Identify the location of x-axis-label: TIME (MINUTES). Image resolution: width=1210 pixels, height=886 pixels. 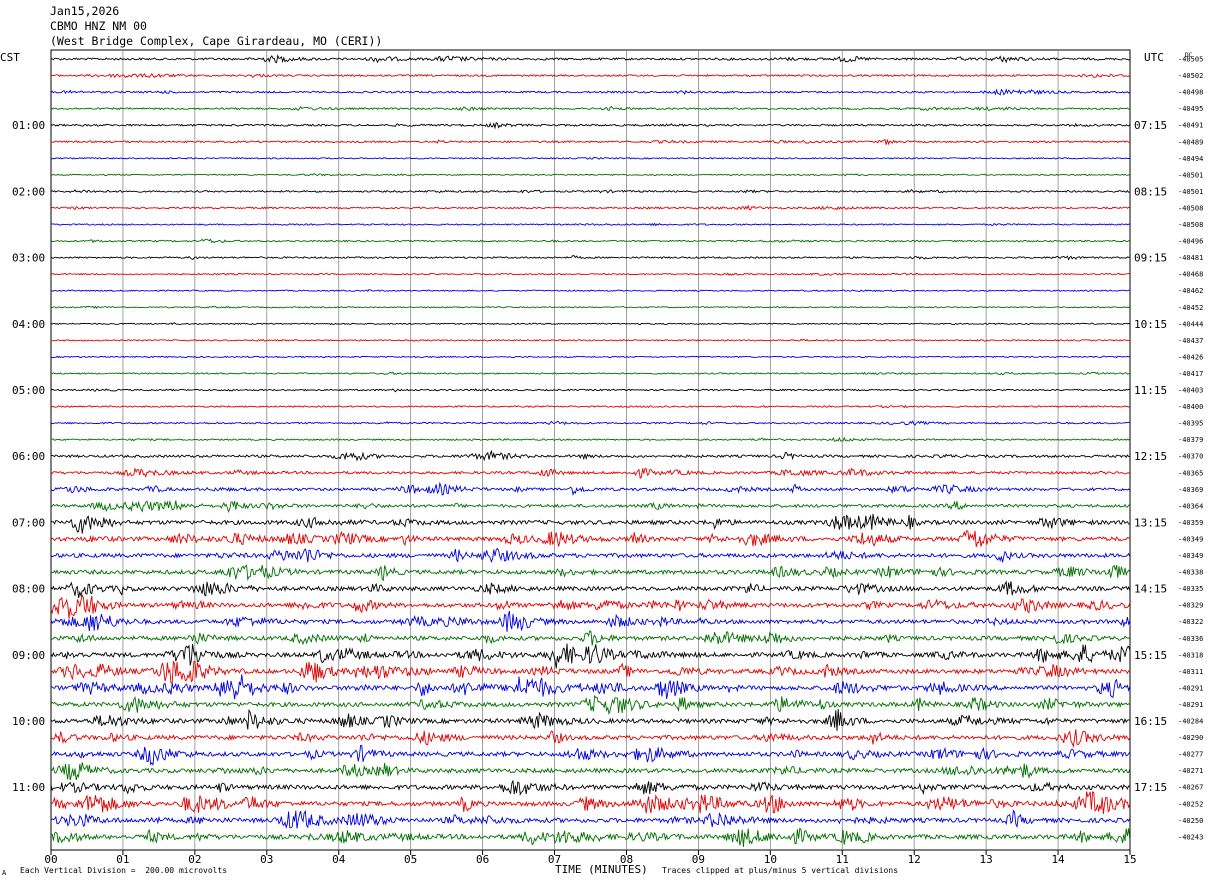
(601, 869).